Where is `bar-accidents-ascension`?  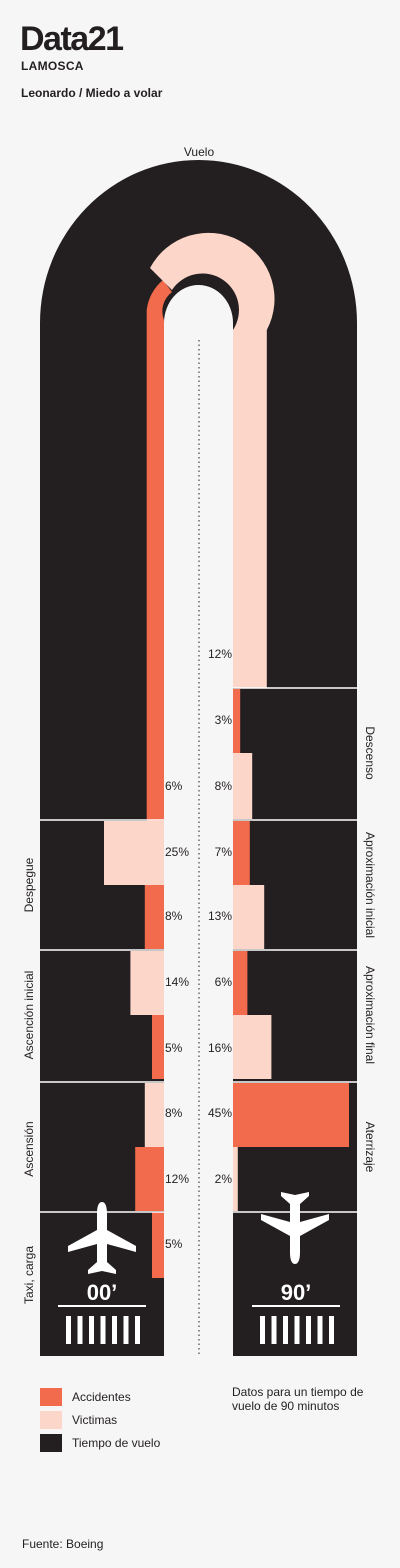 bar-accidents-ascension is located at coordinates (149, 1179).